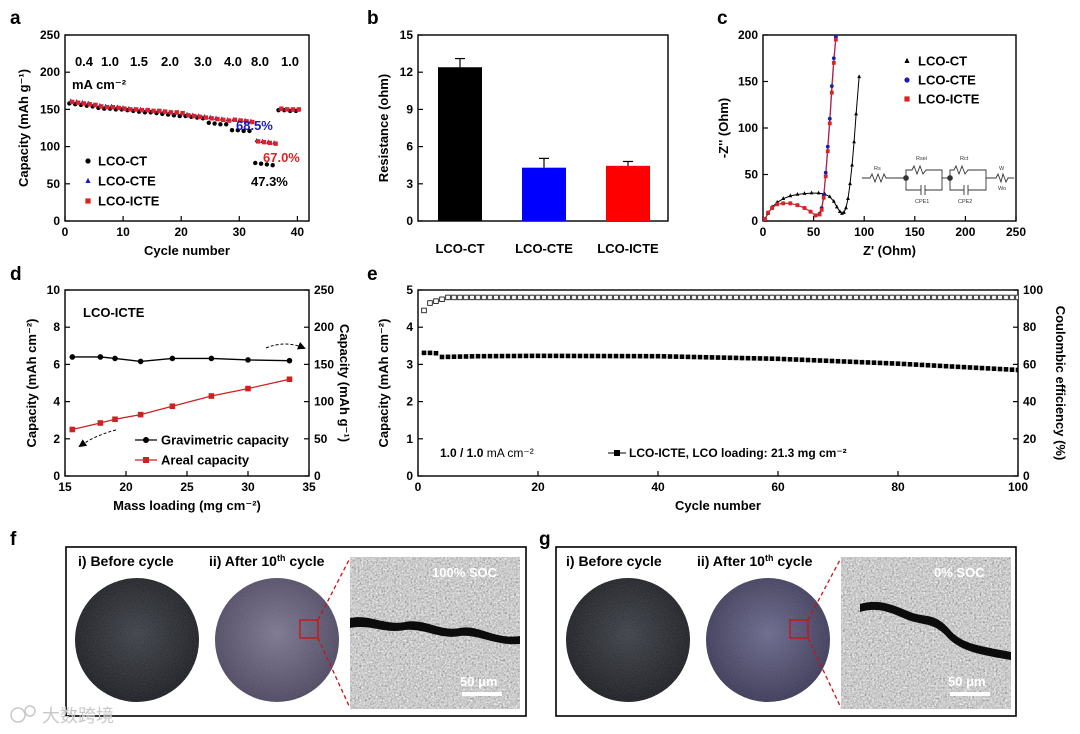 The width and height of the screenshot is (1080, 734). Describe the element at coordinates (18, 715) in the screenshot. I see `watermark-logo-icon` at that location.